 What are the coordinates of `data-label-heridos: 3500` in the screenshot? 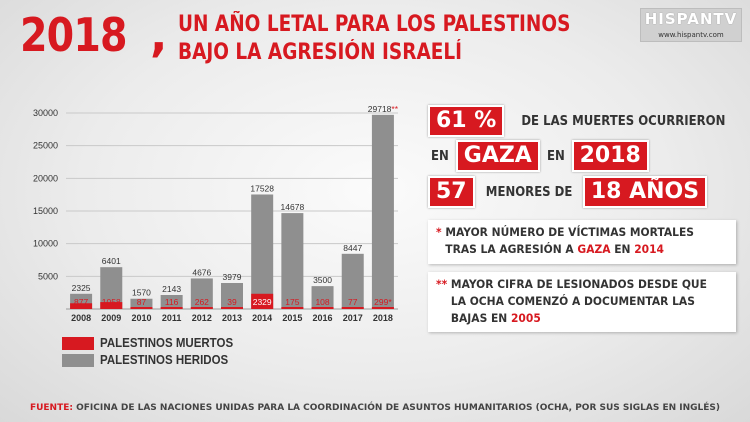 It's located at (322, 280).